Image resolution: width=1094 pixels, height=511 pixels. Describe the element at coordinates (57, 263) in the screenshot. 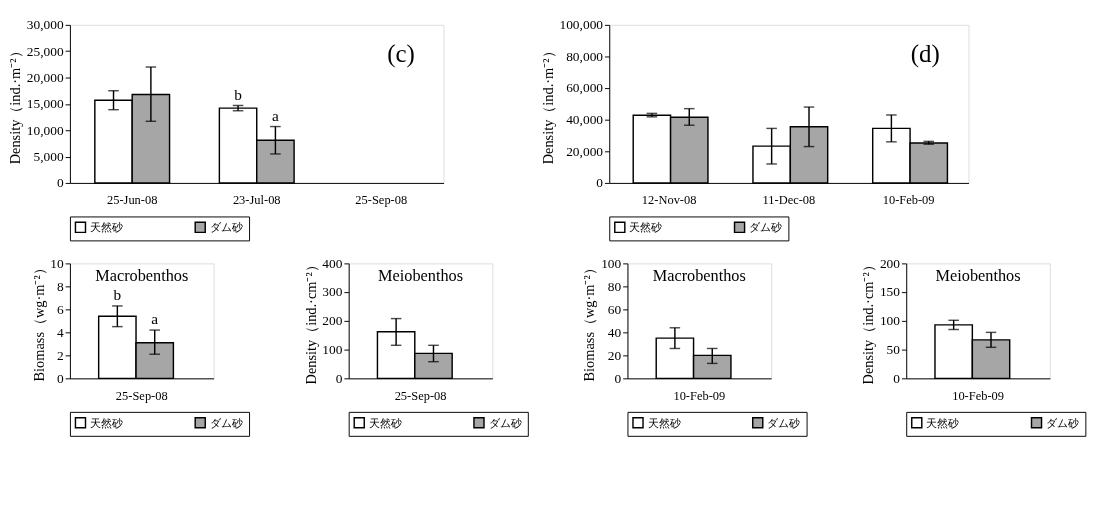

I see `y-tick-label: 10` at that location.